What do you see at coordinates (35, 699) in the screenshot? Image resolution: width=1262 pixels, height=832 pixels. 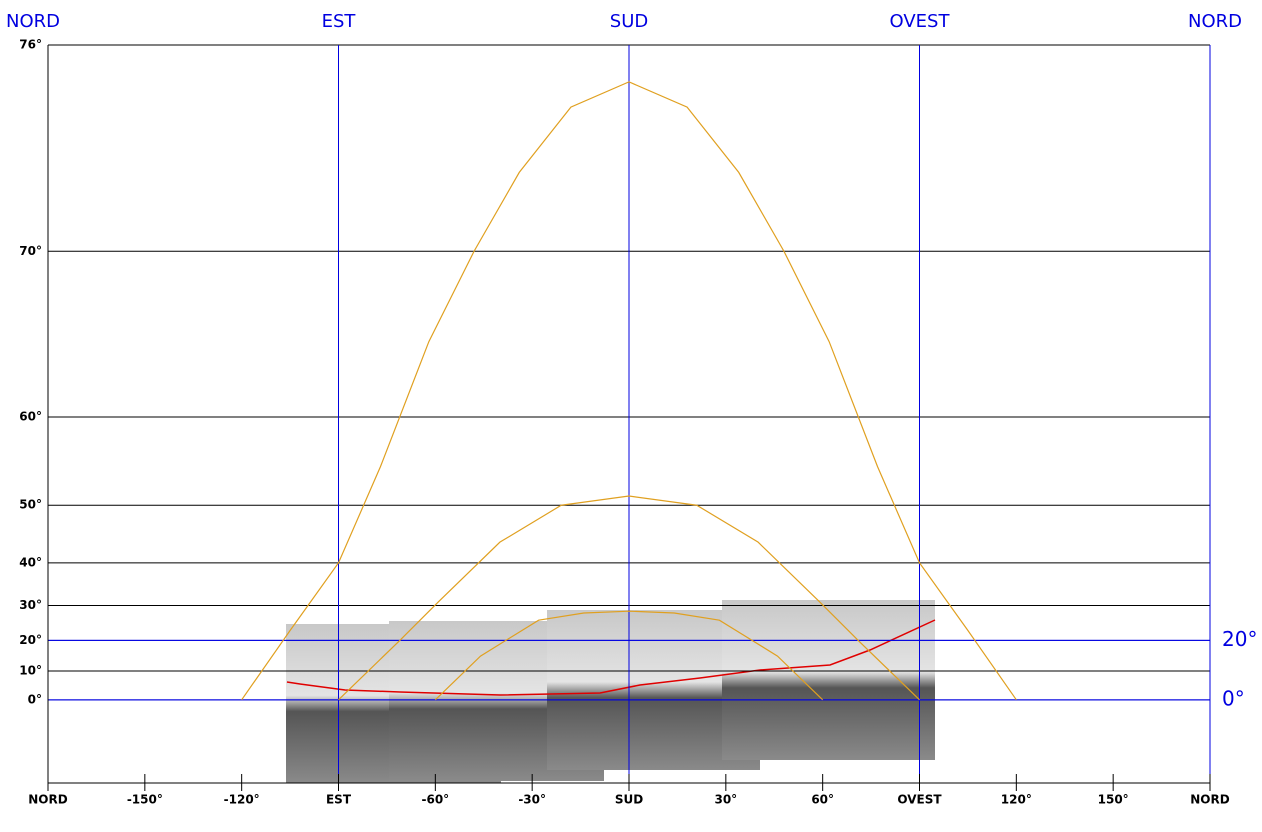 I see `y-tick-label: 0°` at bounding box center [35, 699].